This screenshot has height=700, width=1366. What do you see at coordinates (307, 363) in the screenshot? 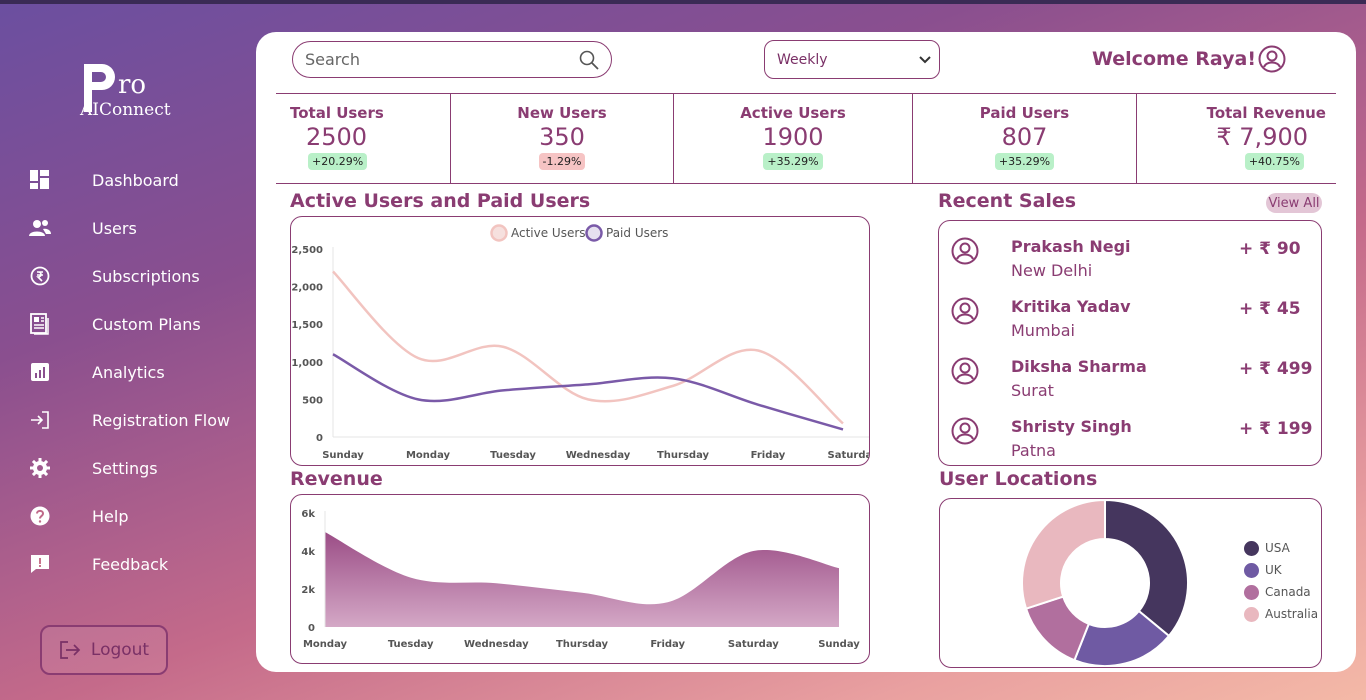
I see `y-tick-label: 1,000` at bounding box center [307, 363].